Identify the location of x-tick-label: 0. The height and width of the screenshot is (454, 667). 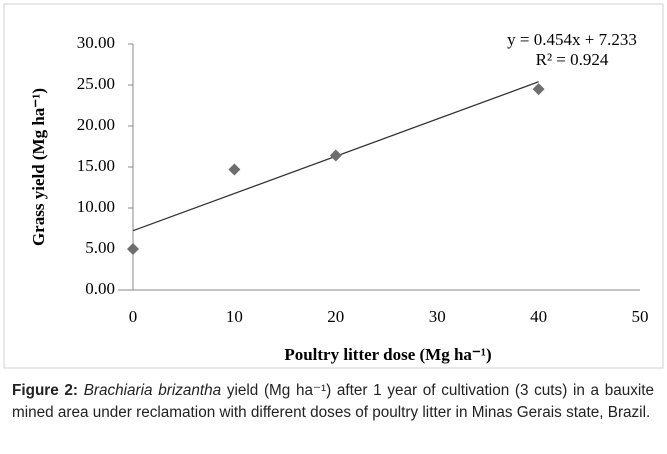
(133, 316).